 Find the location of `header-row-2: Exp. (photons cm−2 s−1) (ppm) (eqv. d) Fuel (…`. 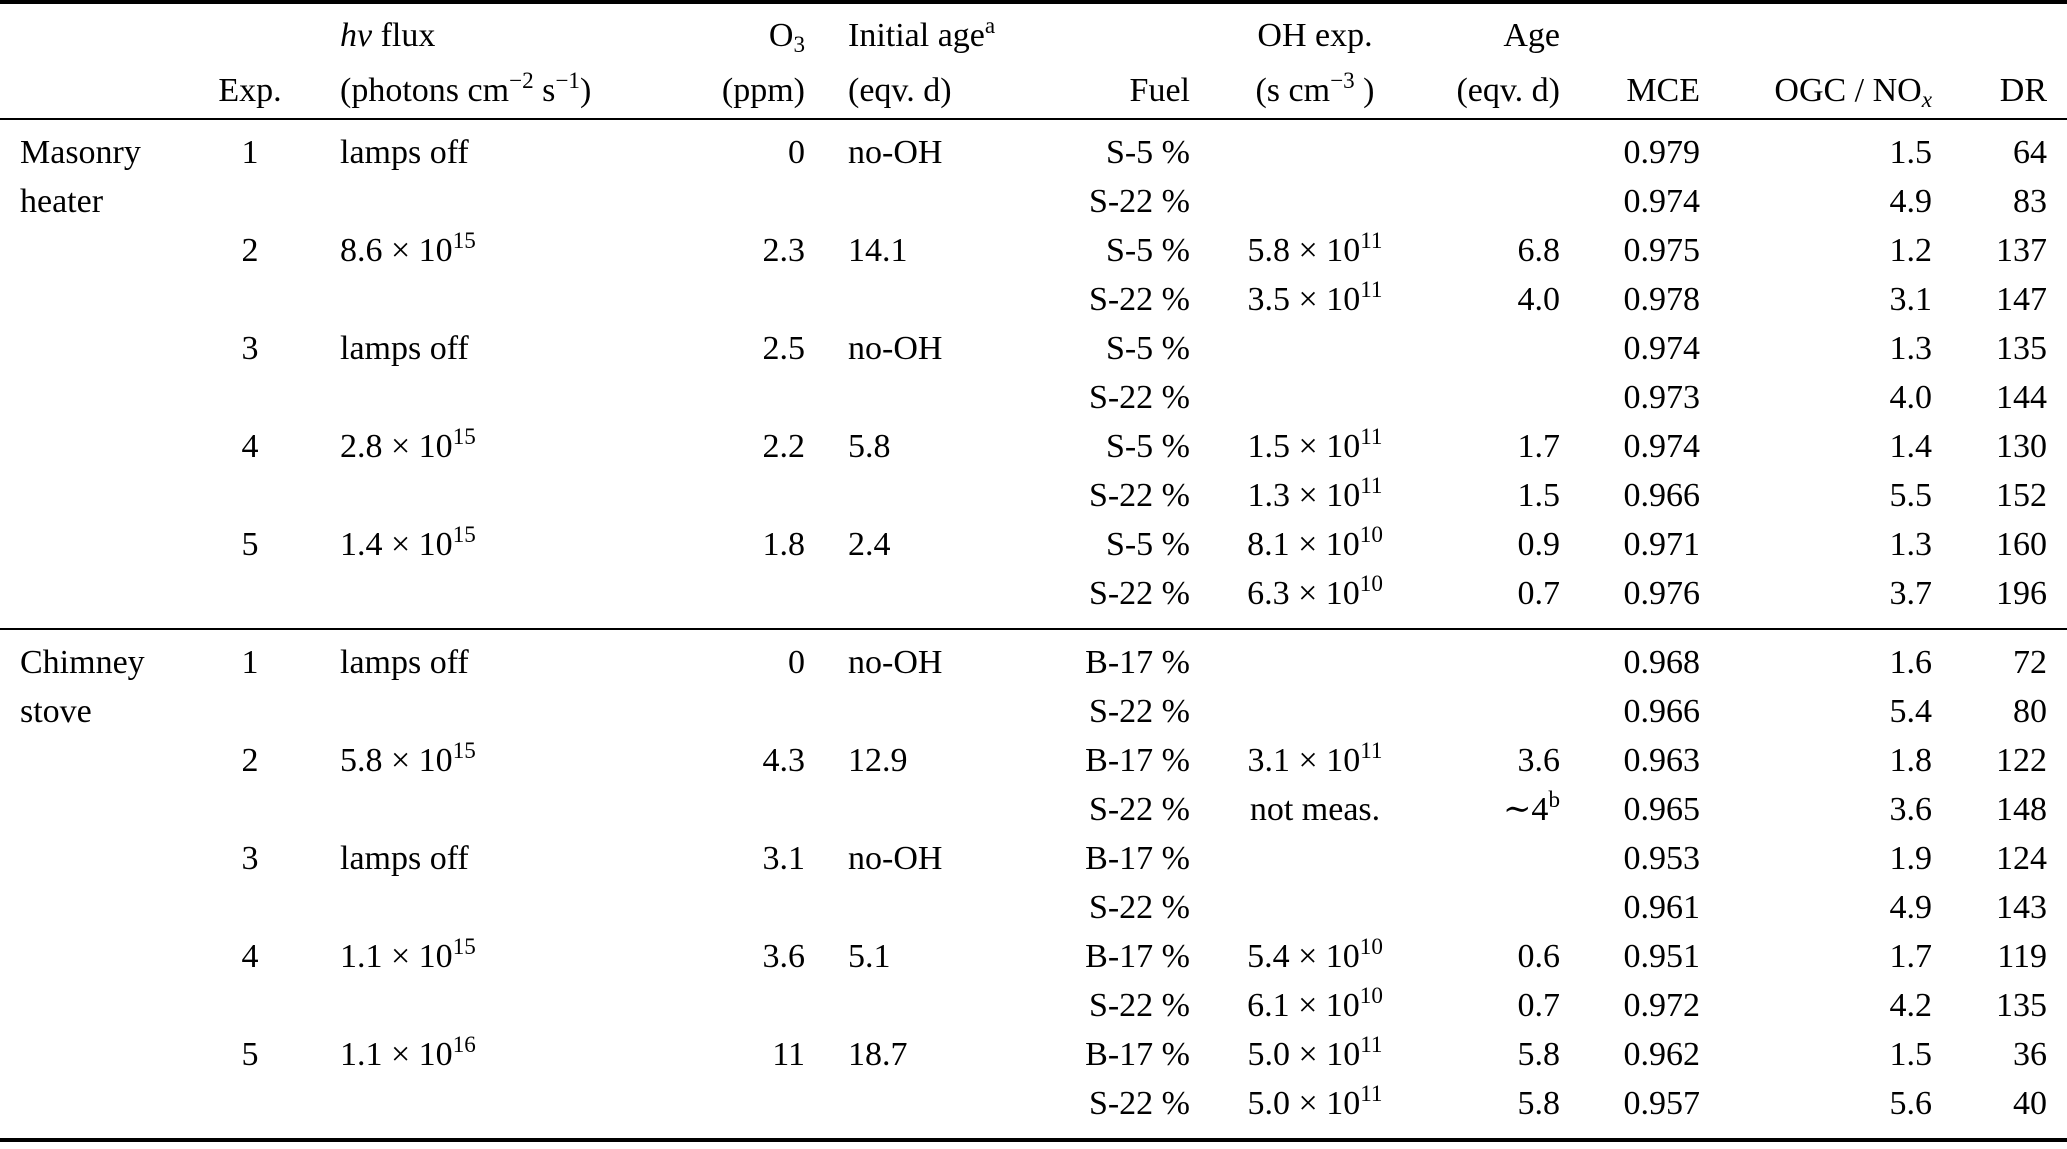

header-row-2: Exp. (photons cm−2 s−1) (ppm) (eqv. d) Fuel (… is located at coordinates (1033, 91).